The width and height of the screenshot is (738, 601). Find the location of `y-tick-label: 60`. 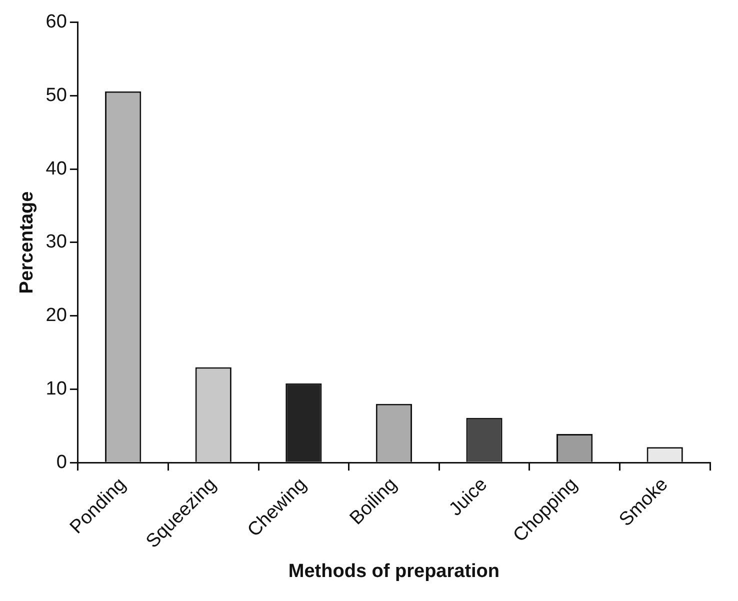

y-tick-label: 60 is located at coordinates (56, 22).